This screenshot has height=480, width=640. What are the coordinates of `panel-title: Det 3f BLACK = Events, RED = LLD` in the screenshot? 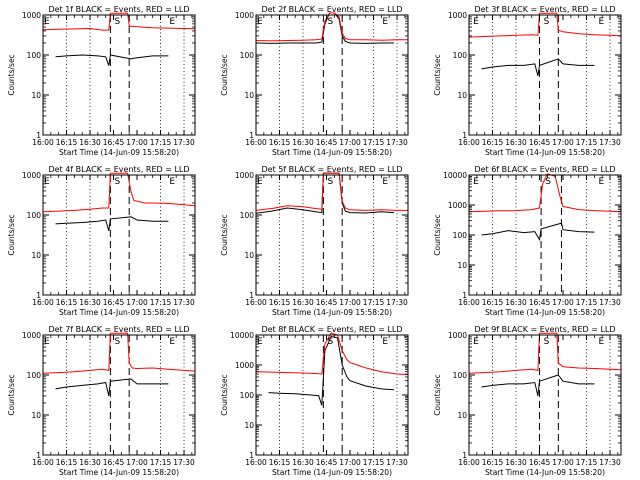 It's located at (544, 9).